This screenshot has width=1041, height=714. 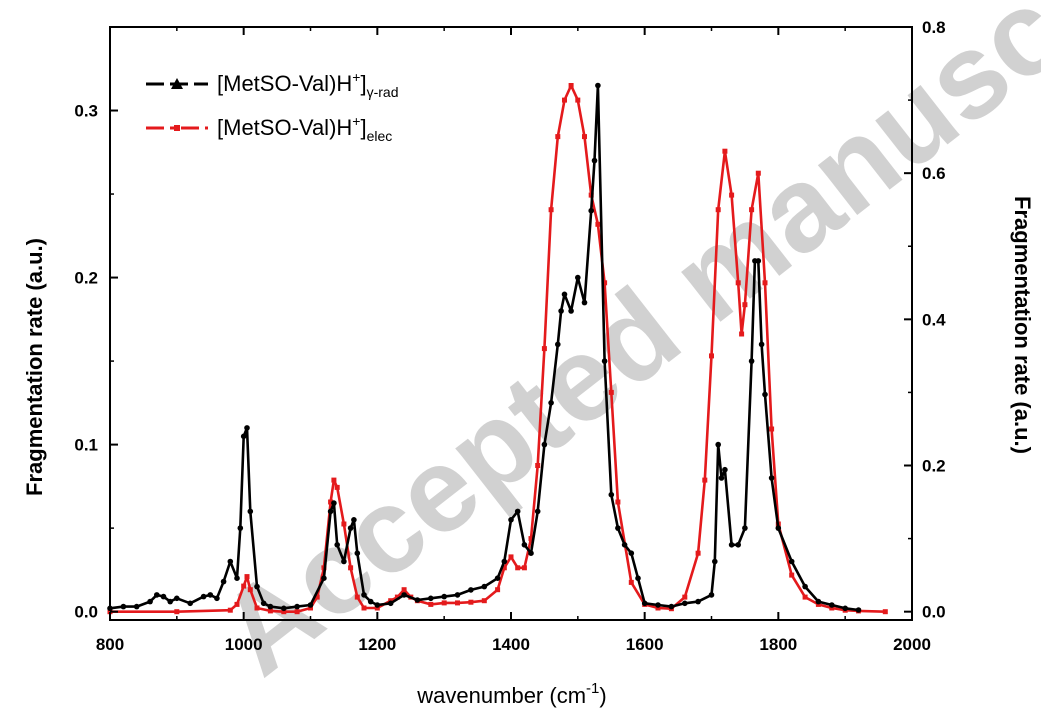 What do you see at coordinates (511, 694) in the screenshot?
I see `x-axis-title: wavenumber (cm-1)` at bounding box center [511, 694].